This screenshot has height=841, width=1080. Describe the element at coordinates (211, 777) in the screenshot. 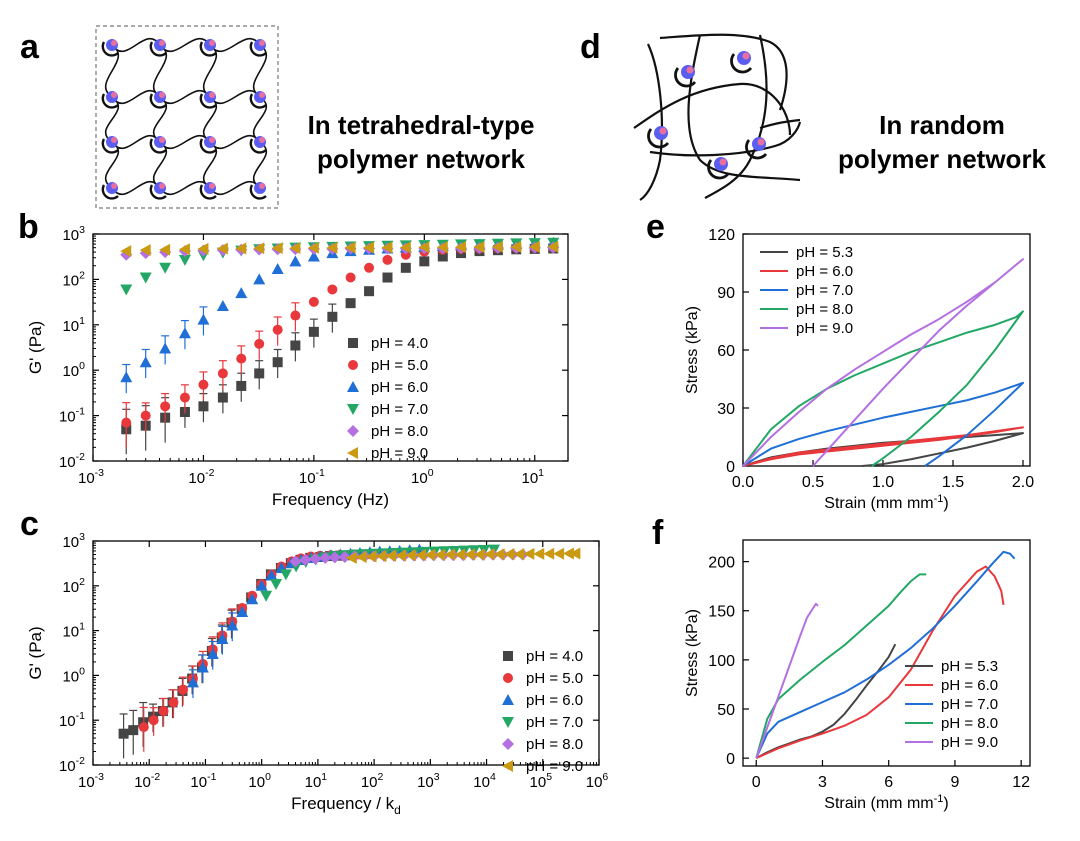

I see `chart-c-xtick-label-exponent: -1` at that location.